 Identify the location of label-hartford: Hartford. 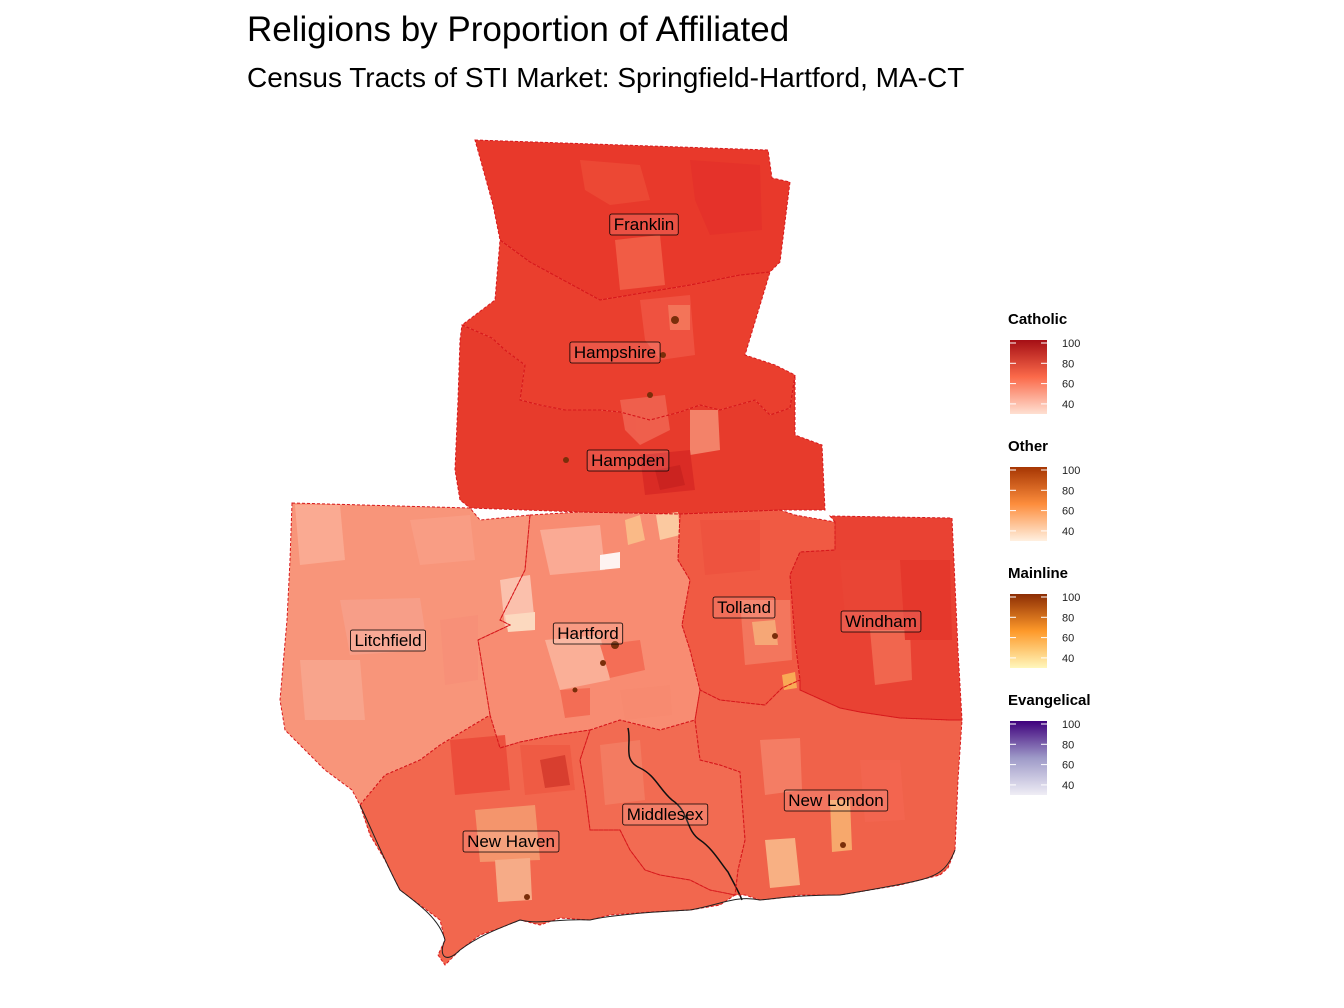
(588, 633).